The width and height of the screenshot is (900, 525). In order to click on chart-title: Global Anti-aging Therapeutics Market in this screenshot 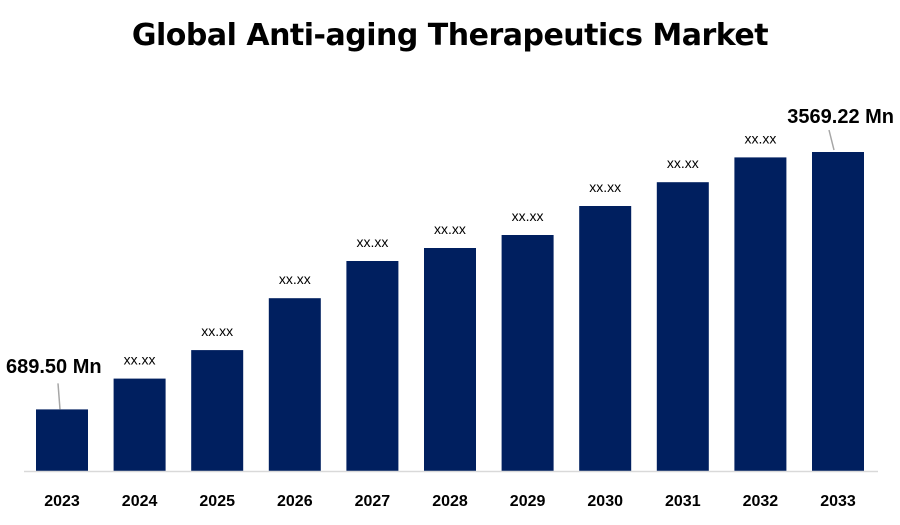, I will do `click(450, 35)`.